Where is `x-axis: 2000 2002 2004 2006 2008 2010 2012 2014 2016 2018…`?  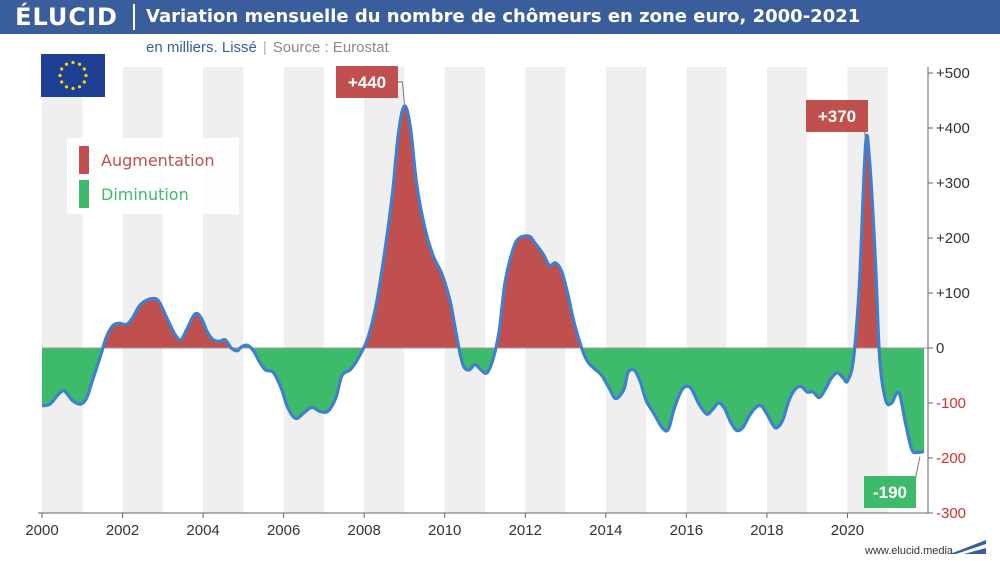 x-axis: 2000 2002 2004 2006 2008 2010 2012 2014 2016 2018… is located at coordinates (476, 525).